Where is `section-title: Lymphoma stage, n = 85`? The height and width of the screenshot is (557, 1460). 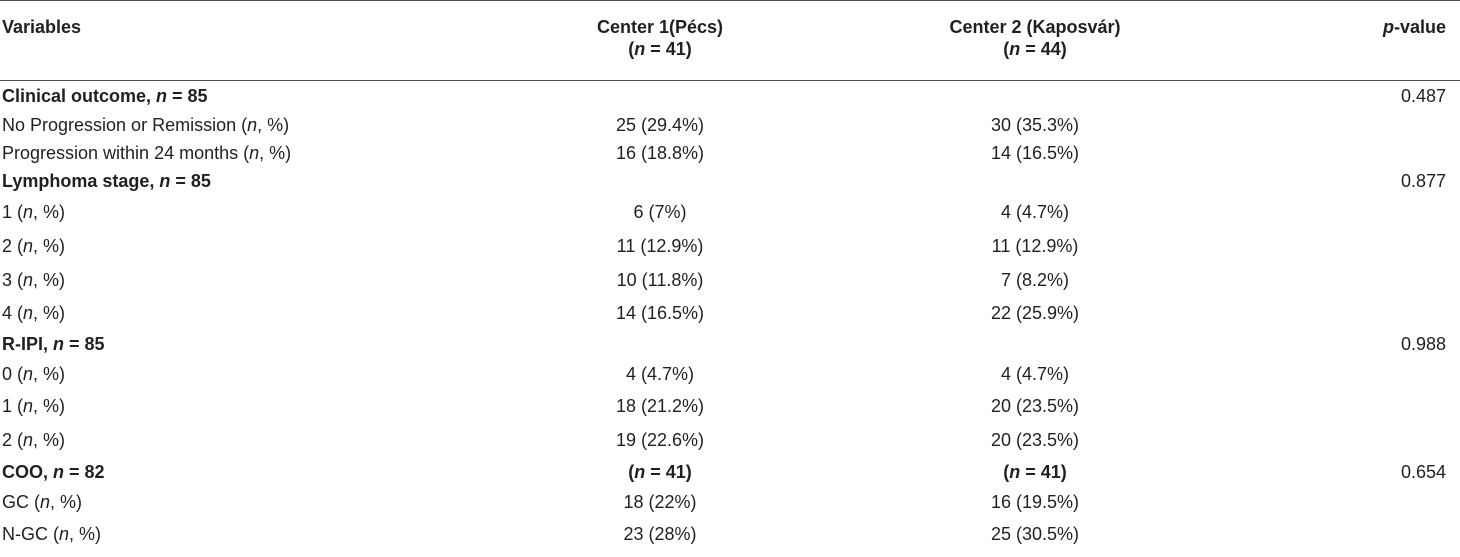
section-title: Lymphoma stage, n = 85 is located at coordinates (106, 180).